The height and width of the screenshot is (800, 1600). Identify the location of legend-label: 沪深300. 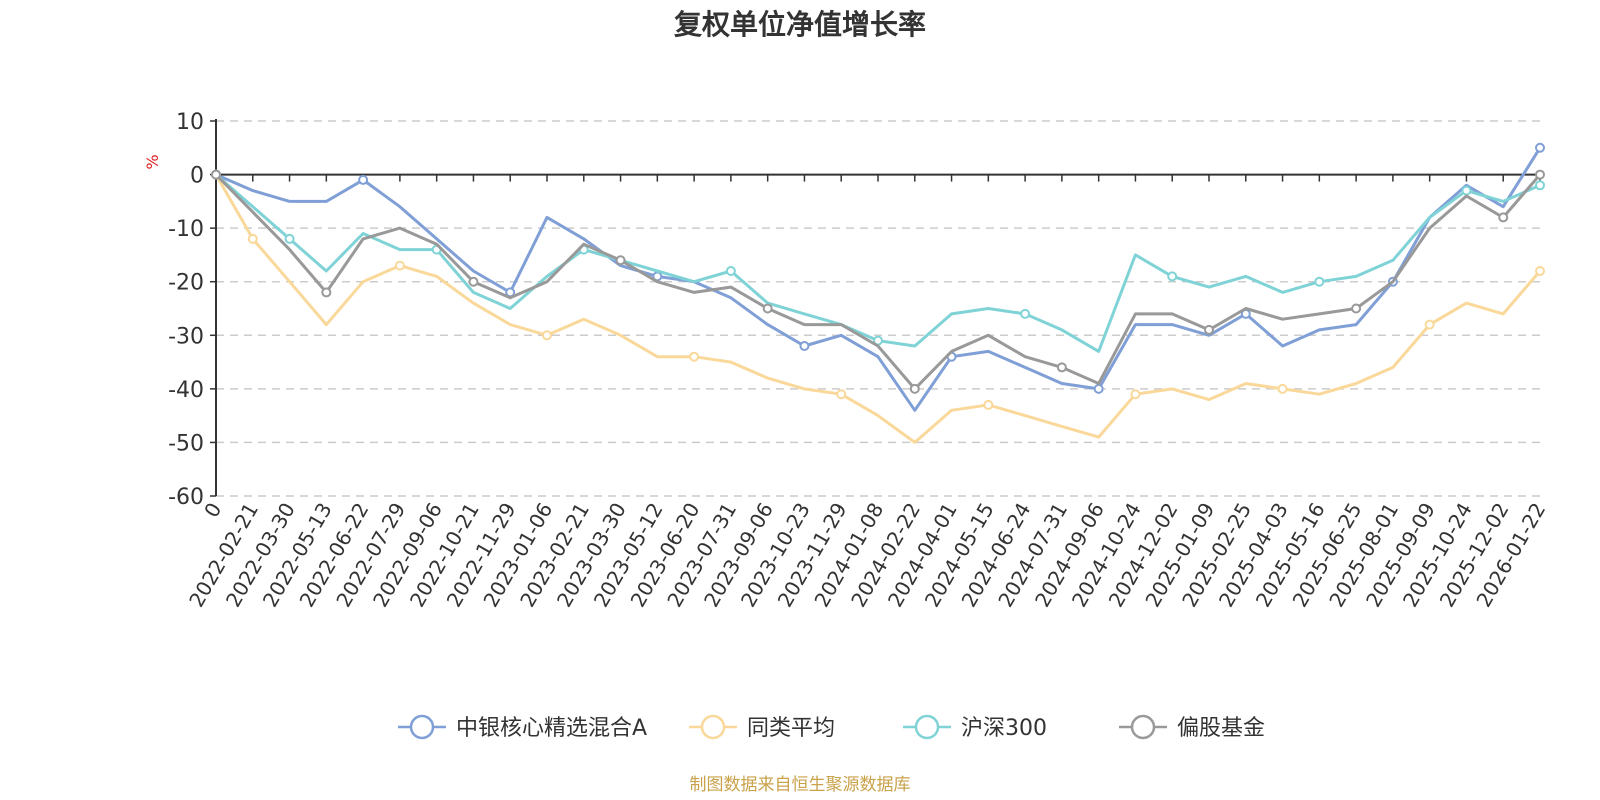
(1004, 728).